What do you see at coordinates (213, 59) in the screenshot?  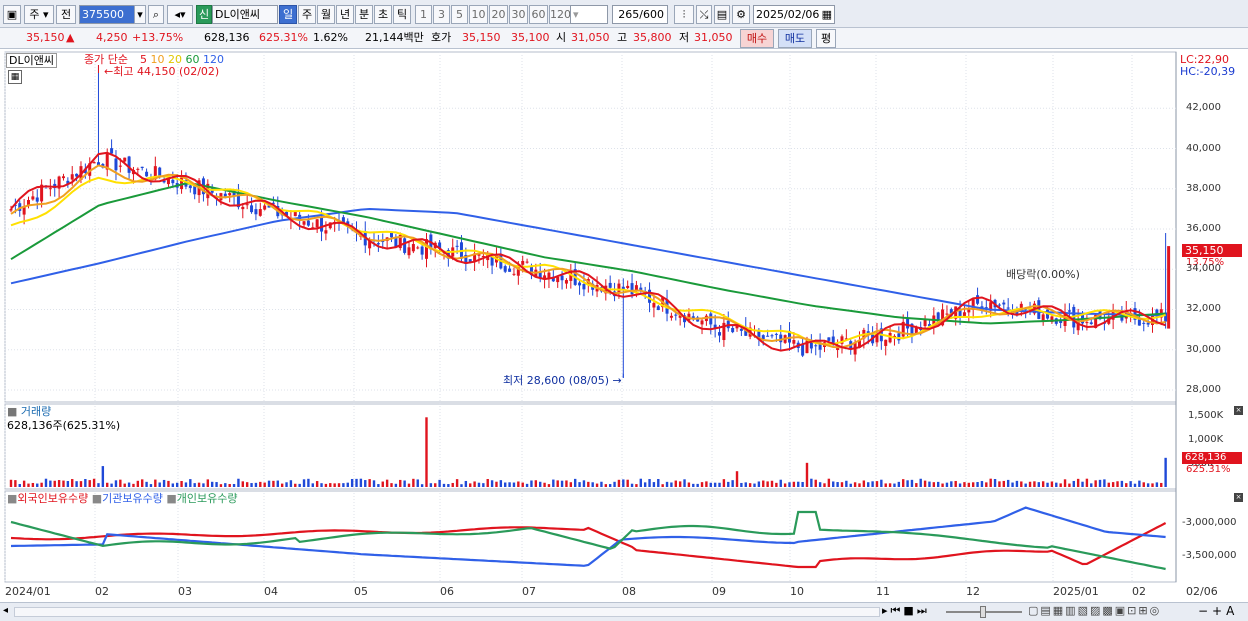 I see `ma-period-120: 120` at bounding box center [213, 59].